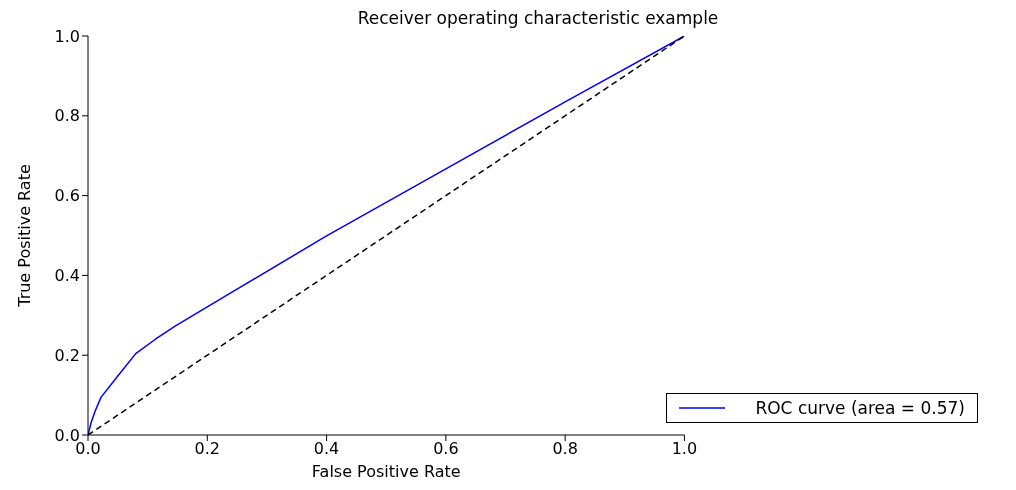 This screenshot has height=490, width=1016. What do you see at coordinates (67, 116) in the screenshot?
I see `y-tick-label: 0.8` at bounding box center [67, 116].